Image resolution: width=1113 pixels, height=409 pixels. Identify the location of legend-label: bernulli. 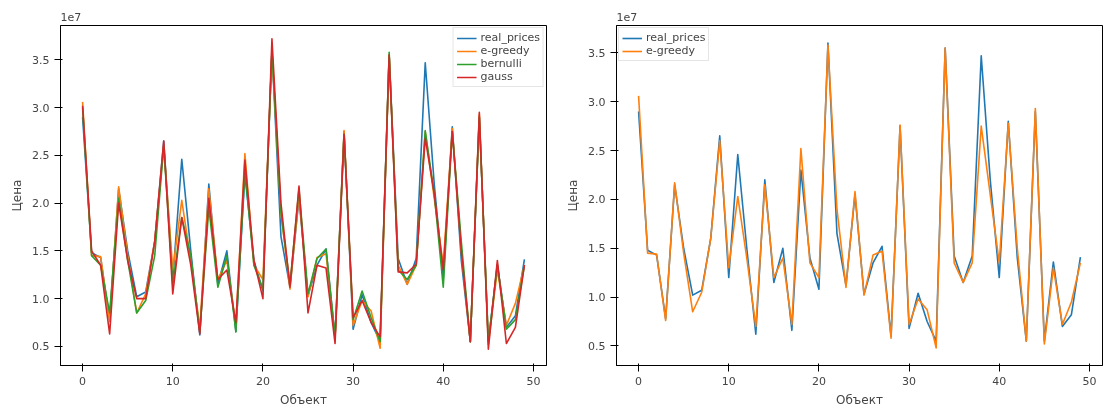
(501, 63).